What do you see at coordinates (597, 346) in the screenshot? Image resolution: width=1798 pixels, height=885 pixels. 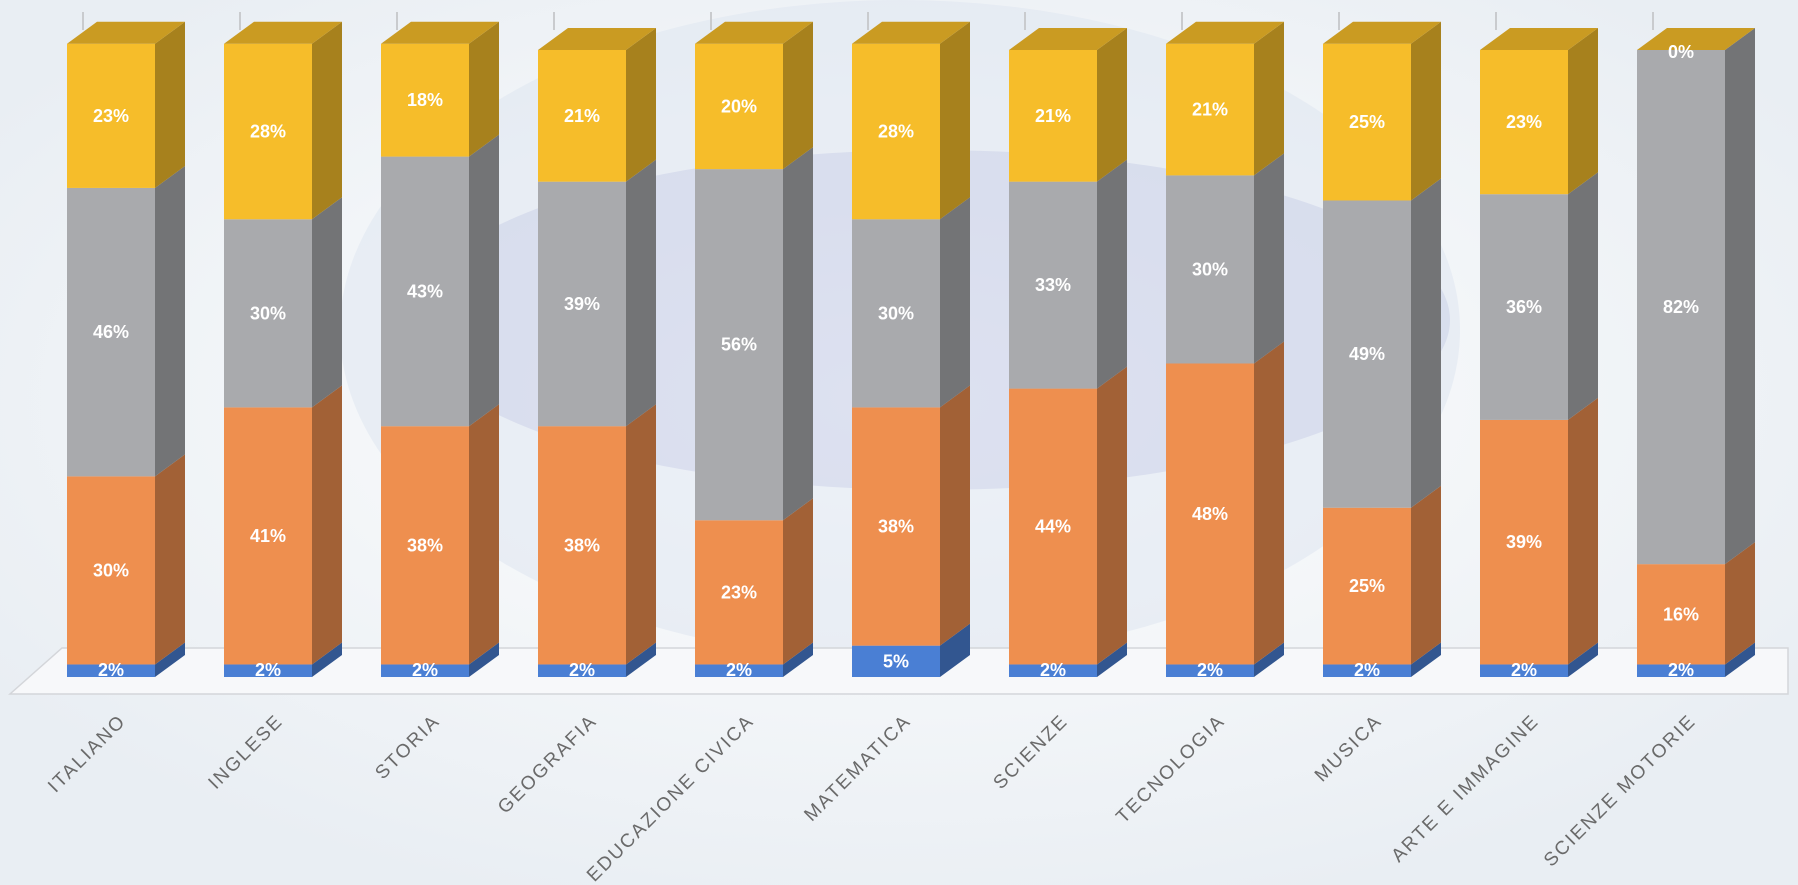 I see `bar-geografia: 2% 38% 39% 21%` at bounding box center [597, 346].